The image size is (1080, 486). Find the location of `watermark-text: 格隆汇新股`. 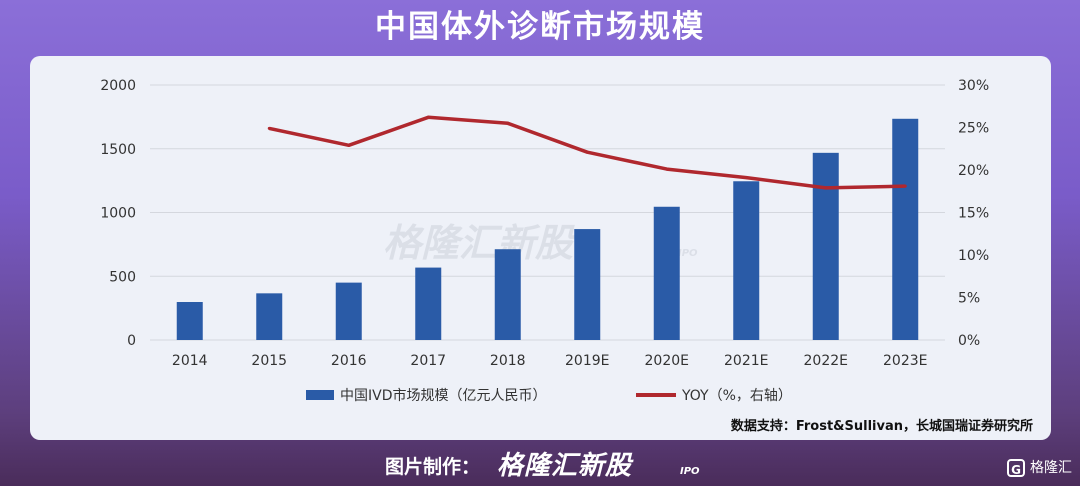

watermark-text: 格隆汇新股 is located at coordinates (480, 243).